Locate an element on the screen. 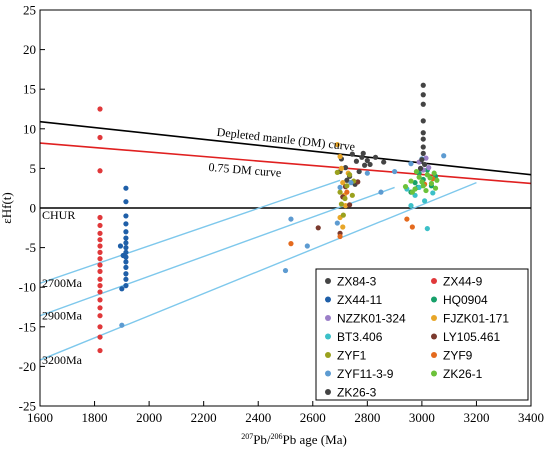  line-0-75-dm-curve is located at coordinates (285, 163).